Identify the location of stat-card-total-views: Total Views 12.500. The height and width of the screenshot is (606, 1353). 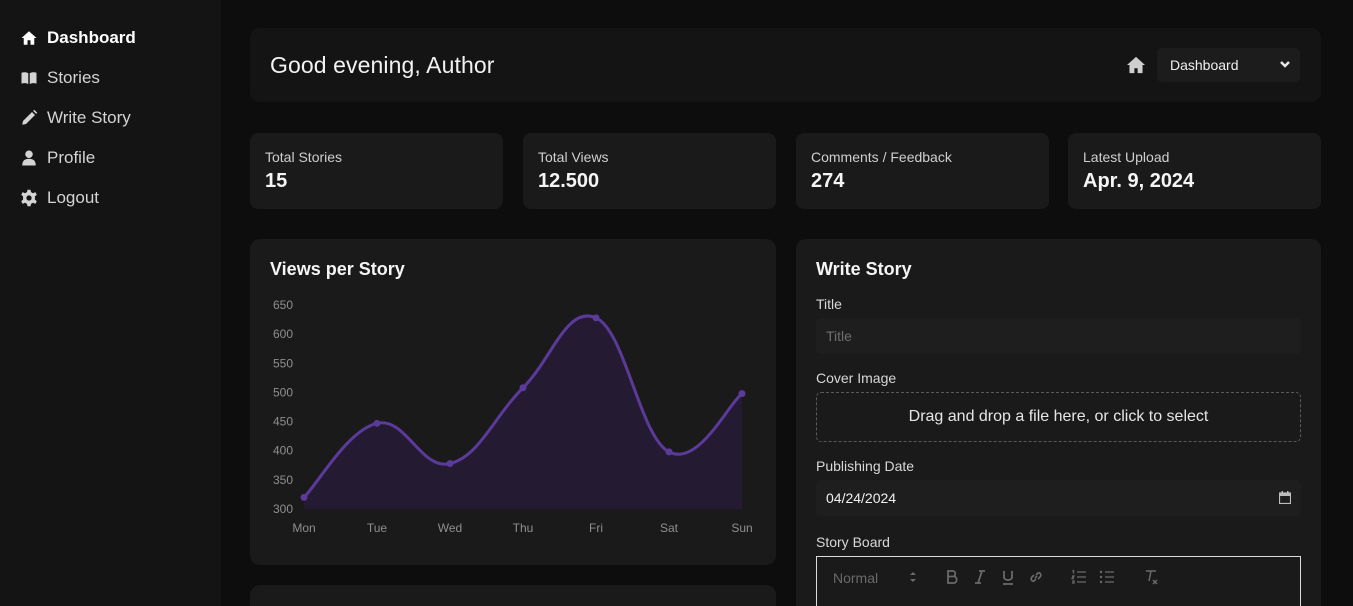
(649, 171).